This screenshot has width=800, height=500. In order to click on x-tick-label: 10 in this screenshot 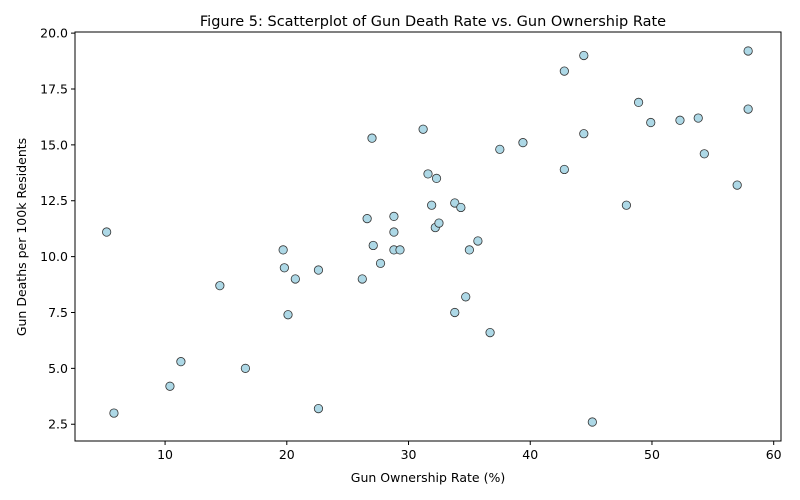, I will do `click(165, 454)`.